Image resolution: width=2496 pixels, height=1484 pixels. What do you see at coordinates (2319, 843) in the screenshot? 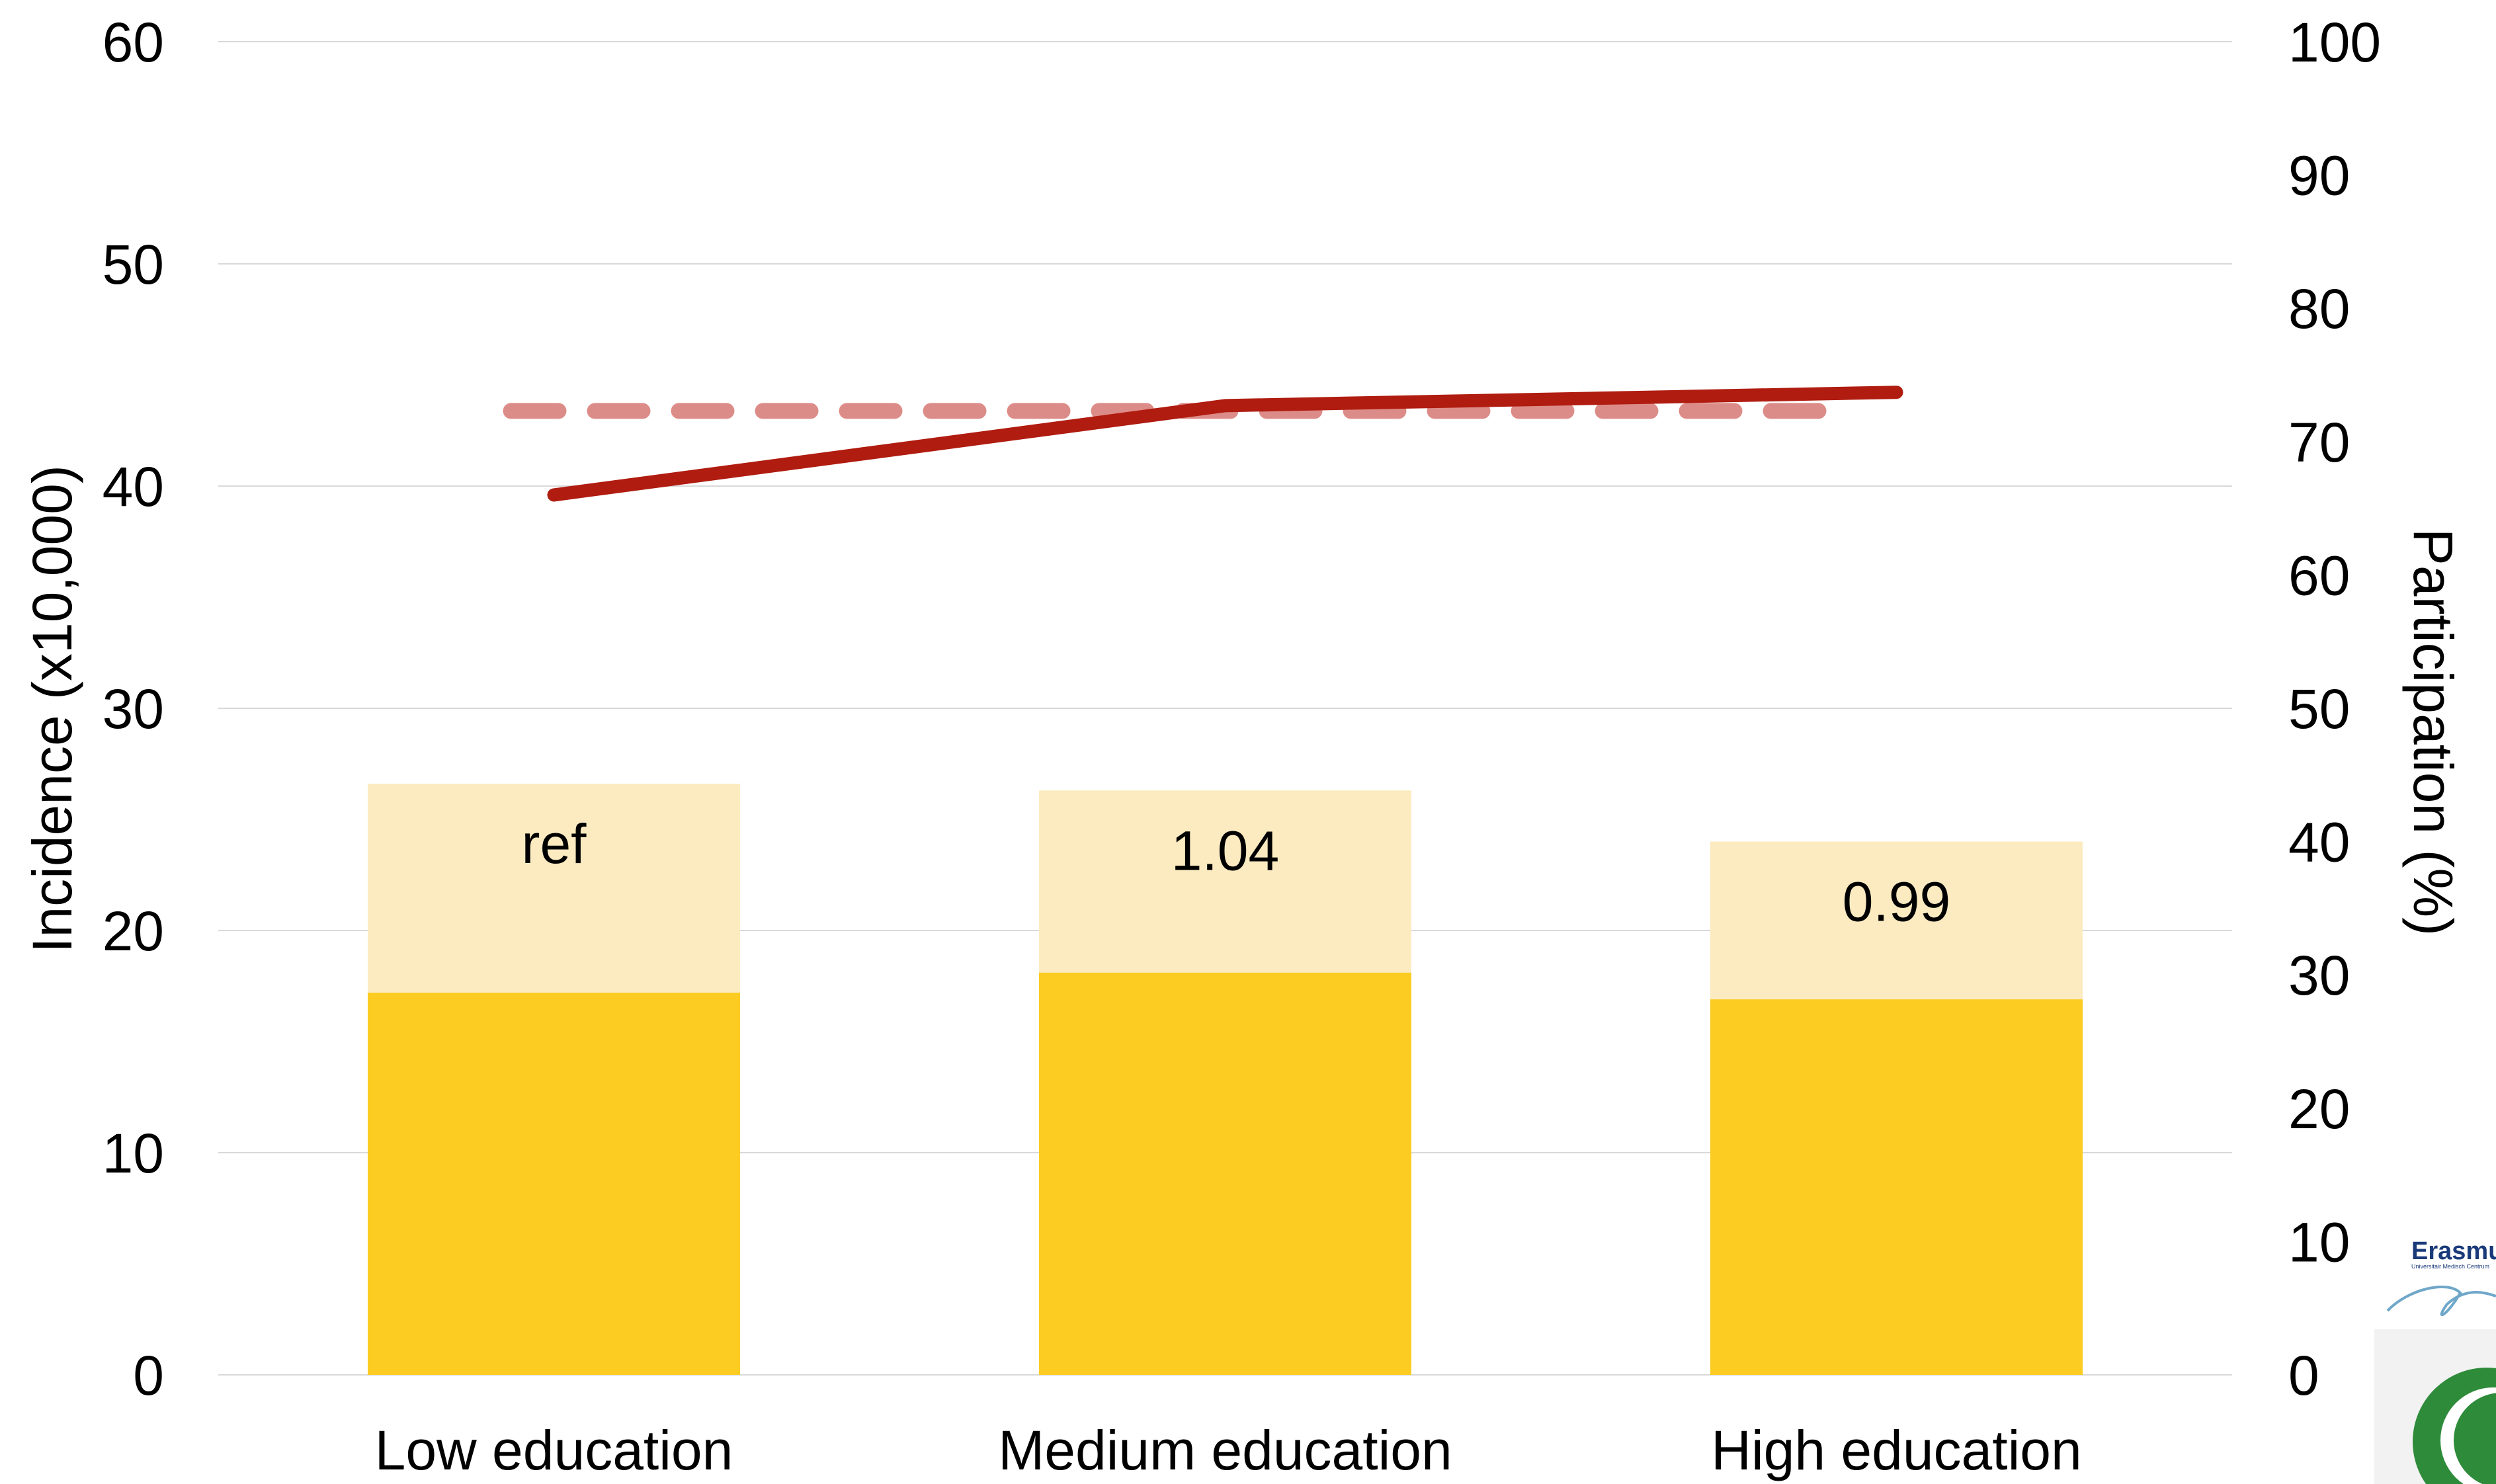
I see `right-tick-label: 40` at bounding box center [2319, 843].